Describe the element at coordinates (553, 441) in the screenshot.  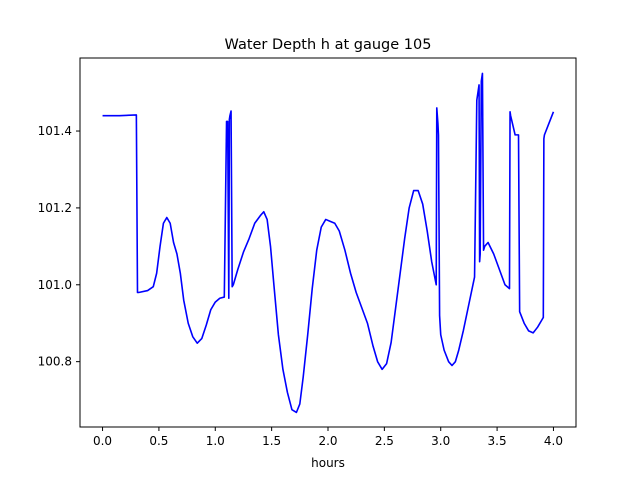
I see `x-tick-label: 4.0` at that location.